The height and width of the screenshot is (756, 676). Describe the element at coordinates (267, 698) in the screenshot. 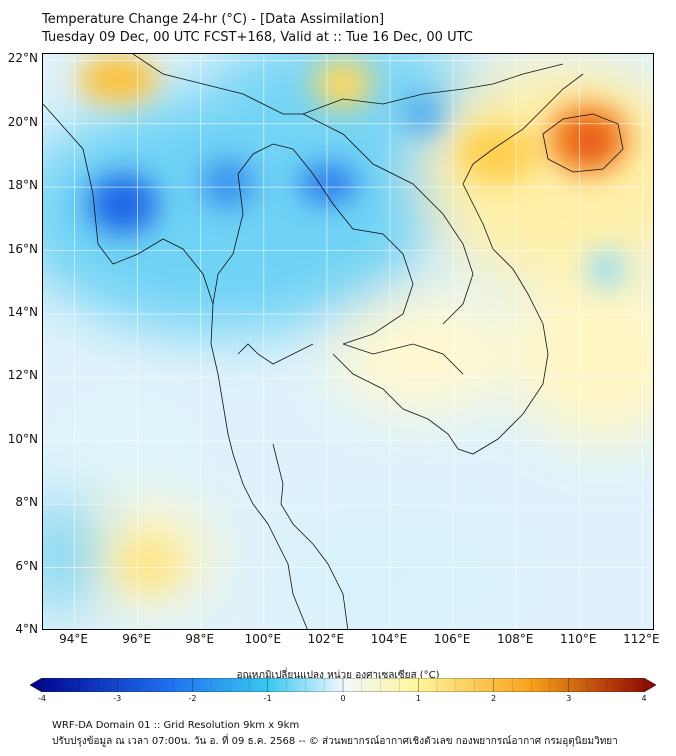

I see `colorbar-tick-label: -1` at that location.